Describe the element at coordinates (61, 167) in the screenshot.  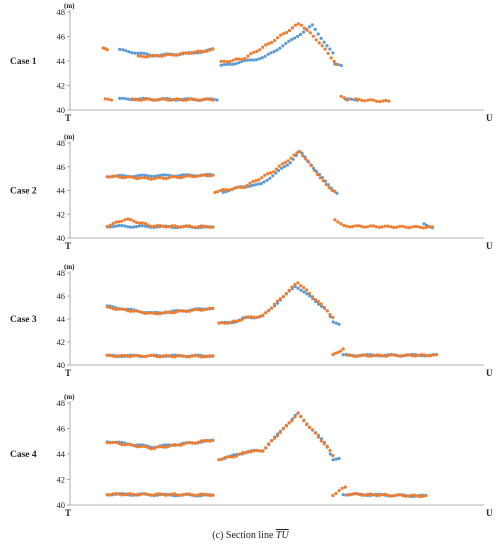
I see `y-tick-label: 46` at that location.